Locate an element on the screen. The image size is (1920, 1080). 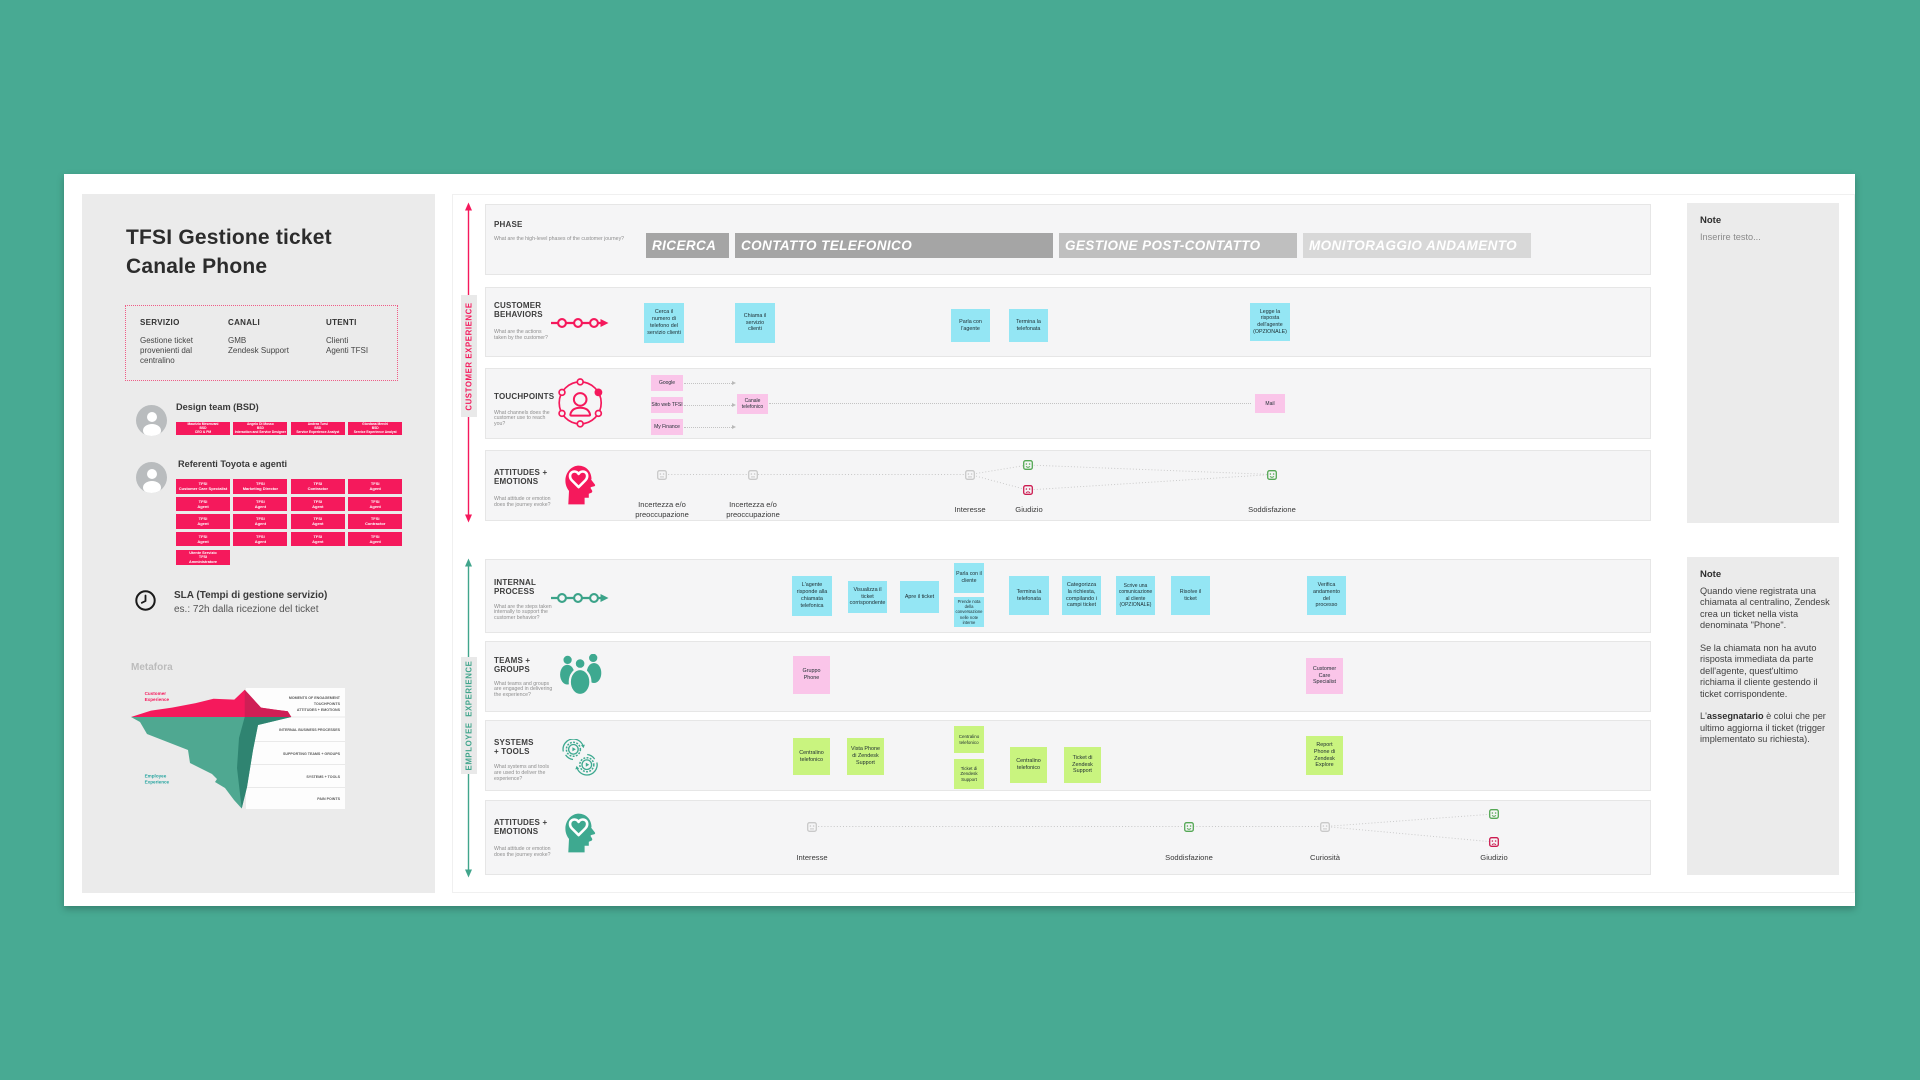
svg-text: SYSTEMS + TOOLS is located at coordinates (323, 777).